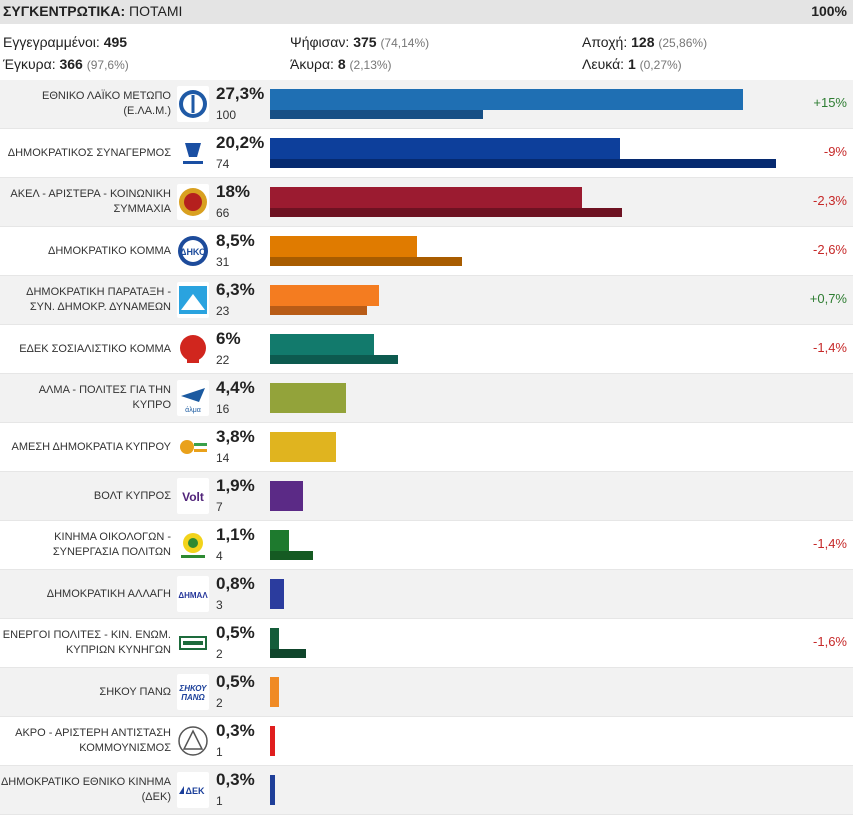 The width and height of the screenshot is (853, 816). What do you see at coordinates (426, 398) in the screenshot?
I see `party-row: ΑΛΜΑ - ΠΟΛΙΤΕΣ ΓΙΑ ΤΗΝ ΚΥΠΡΟ άλμα 4,4% 16` at bounding box center [426, 398].